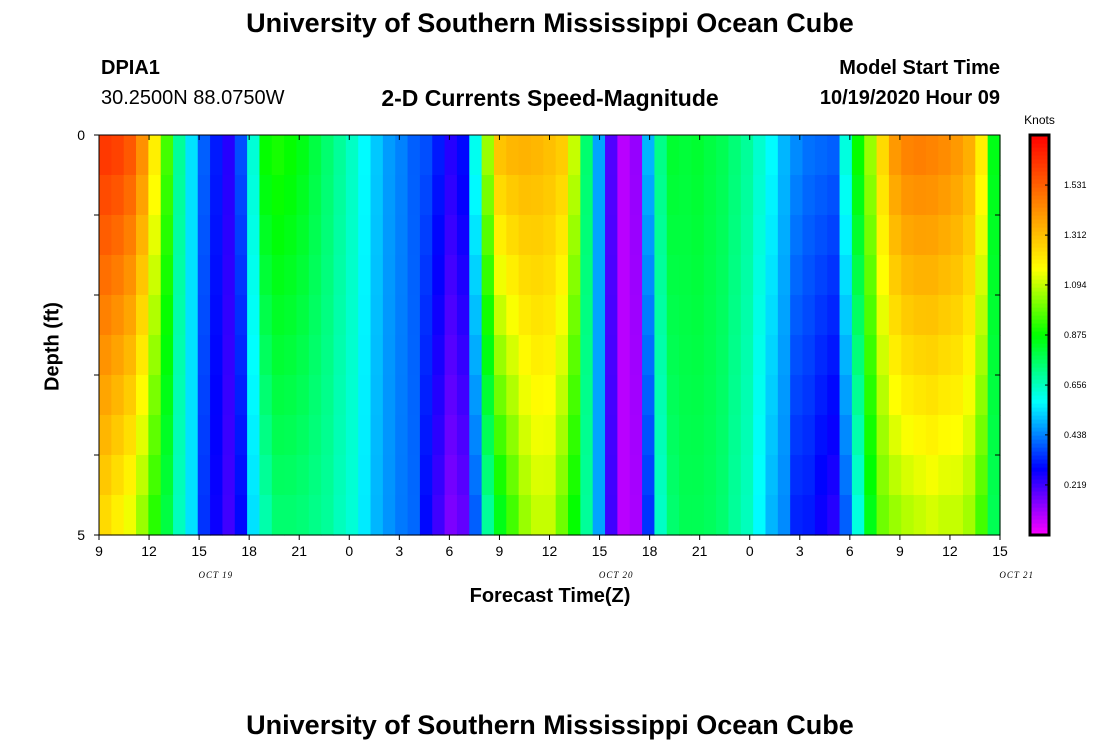 This screenshot has width=1100, height=750. Describe the element at coordinates (550, 596) in the screenshot. I see `x-axis-label: Forecast Time(Z)` at that location.